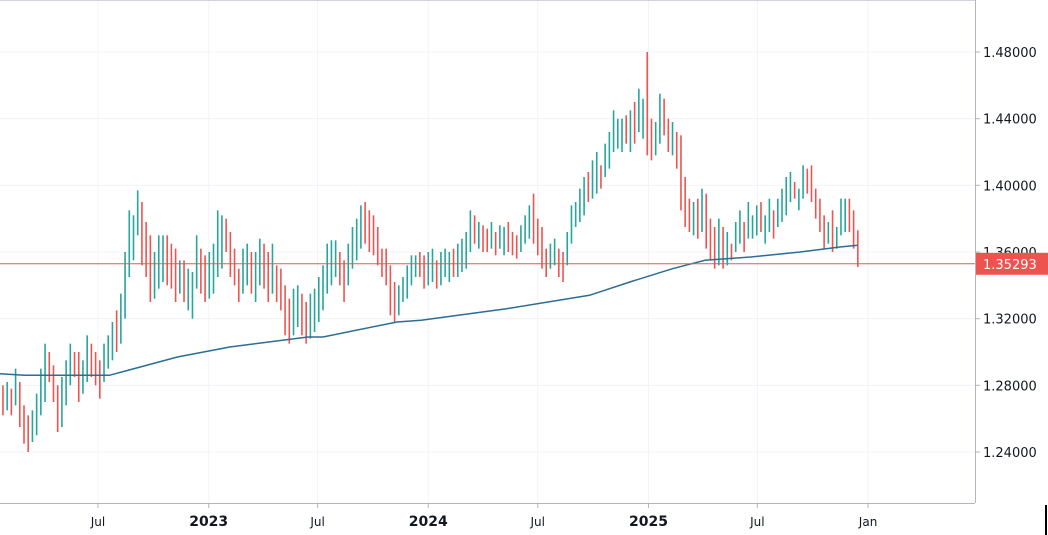 This screenshot has width=1048, height=535. I want to click on current-price-label: 1.35293, so click(1010, 265).